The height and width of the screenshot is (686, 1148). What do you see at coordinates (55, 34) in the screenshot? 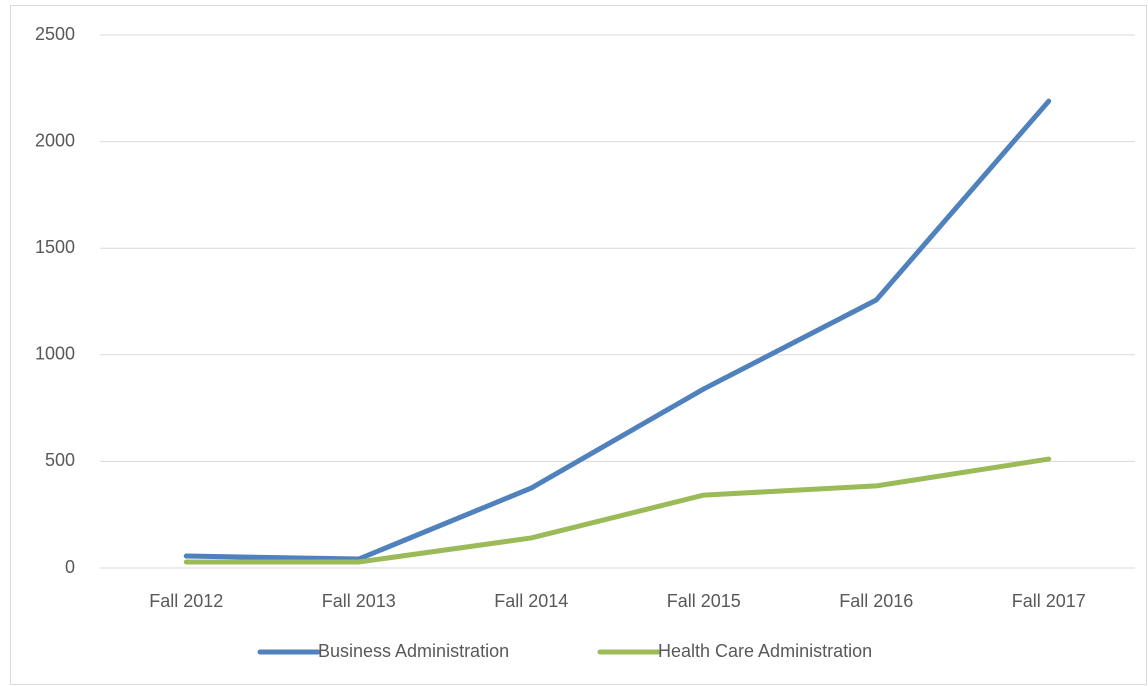
I see `y-tick-label: 2500` at bounding box center [55, 34].